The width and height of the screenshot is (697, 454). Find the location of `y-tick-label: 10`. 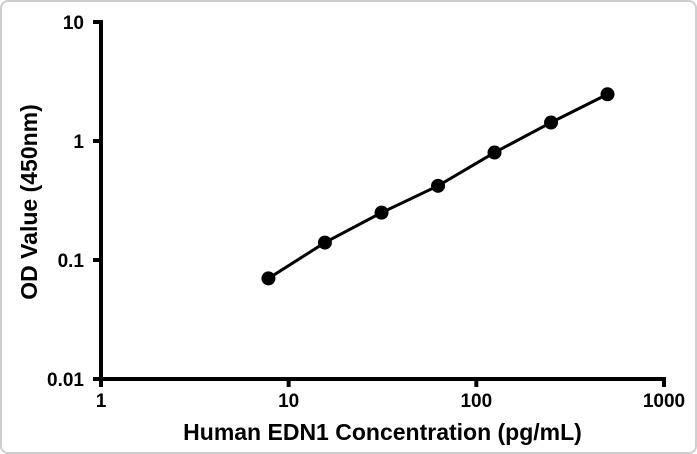

y-tick-label: 10 is located at coordinates (73, 23).